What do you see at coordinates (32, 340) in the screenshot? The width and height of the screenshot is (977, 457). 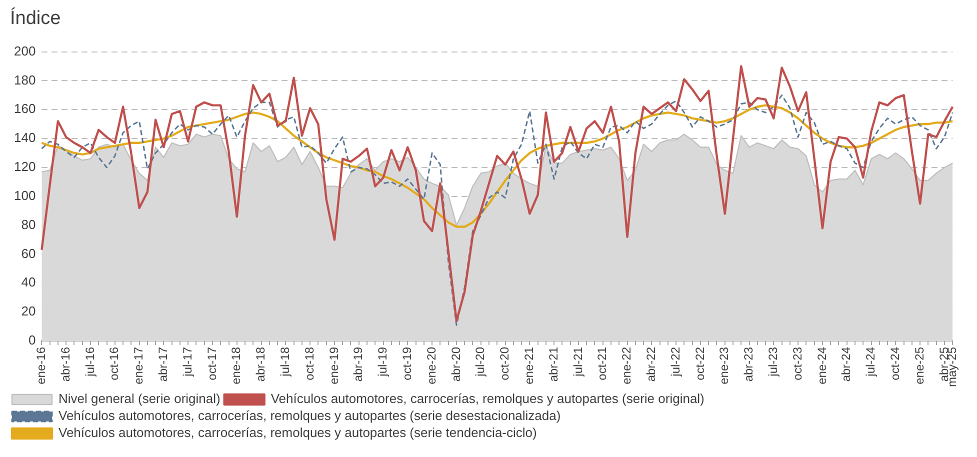 I see `y-tick-label: 0` at bounding box center [32, 340].